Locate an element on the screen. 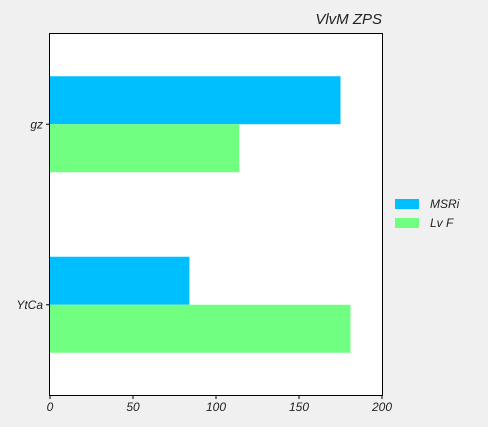 This screenshot has width=488, height=427. x-tick-label: 100 is located at coordinates (216, 407).